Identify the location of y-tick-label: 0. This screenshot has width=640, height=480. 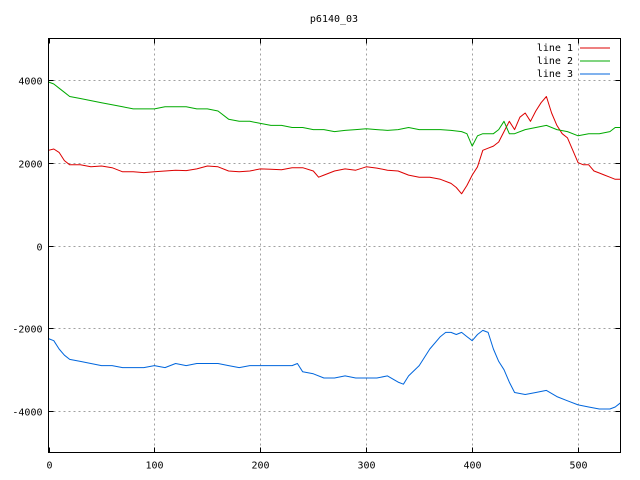
(39, 248).